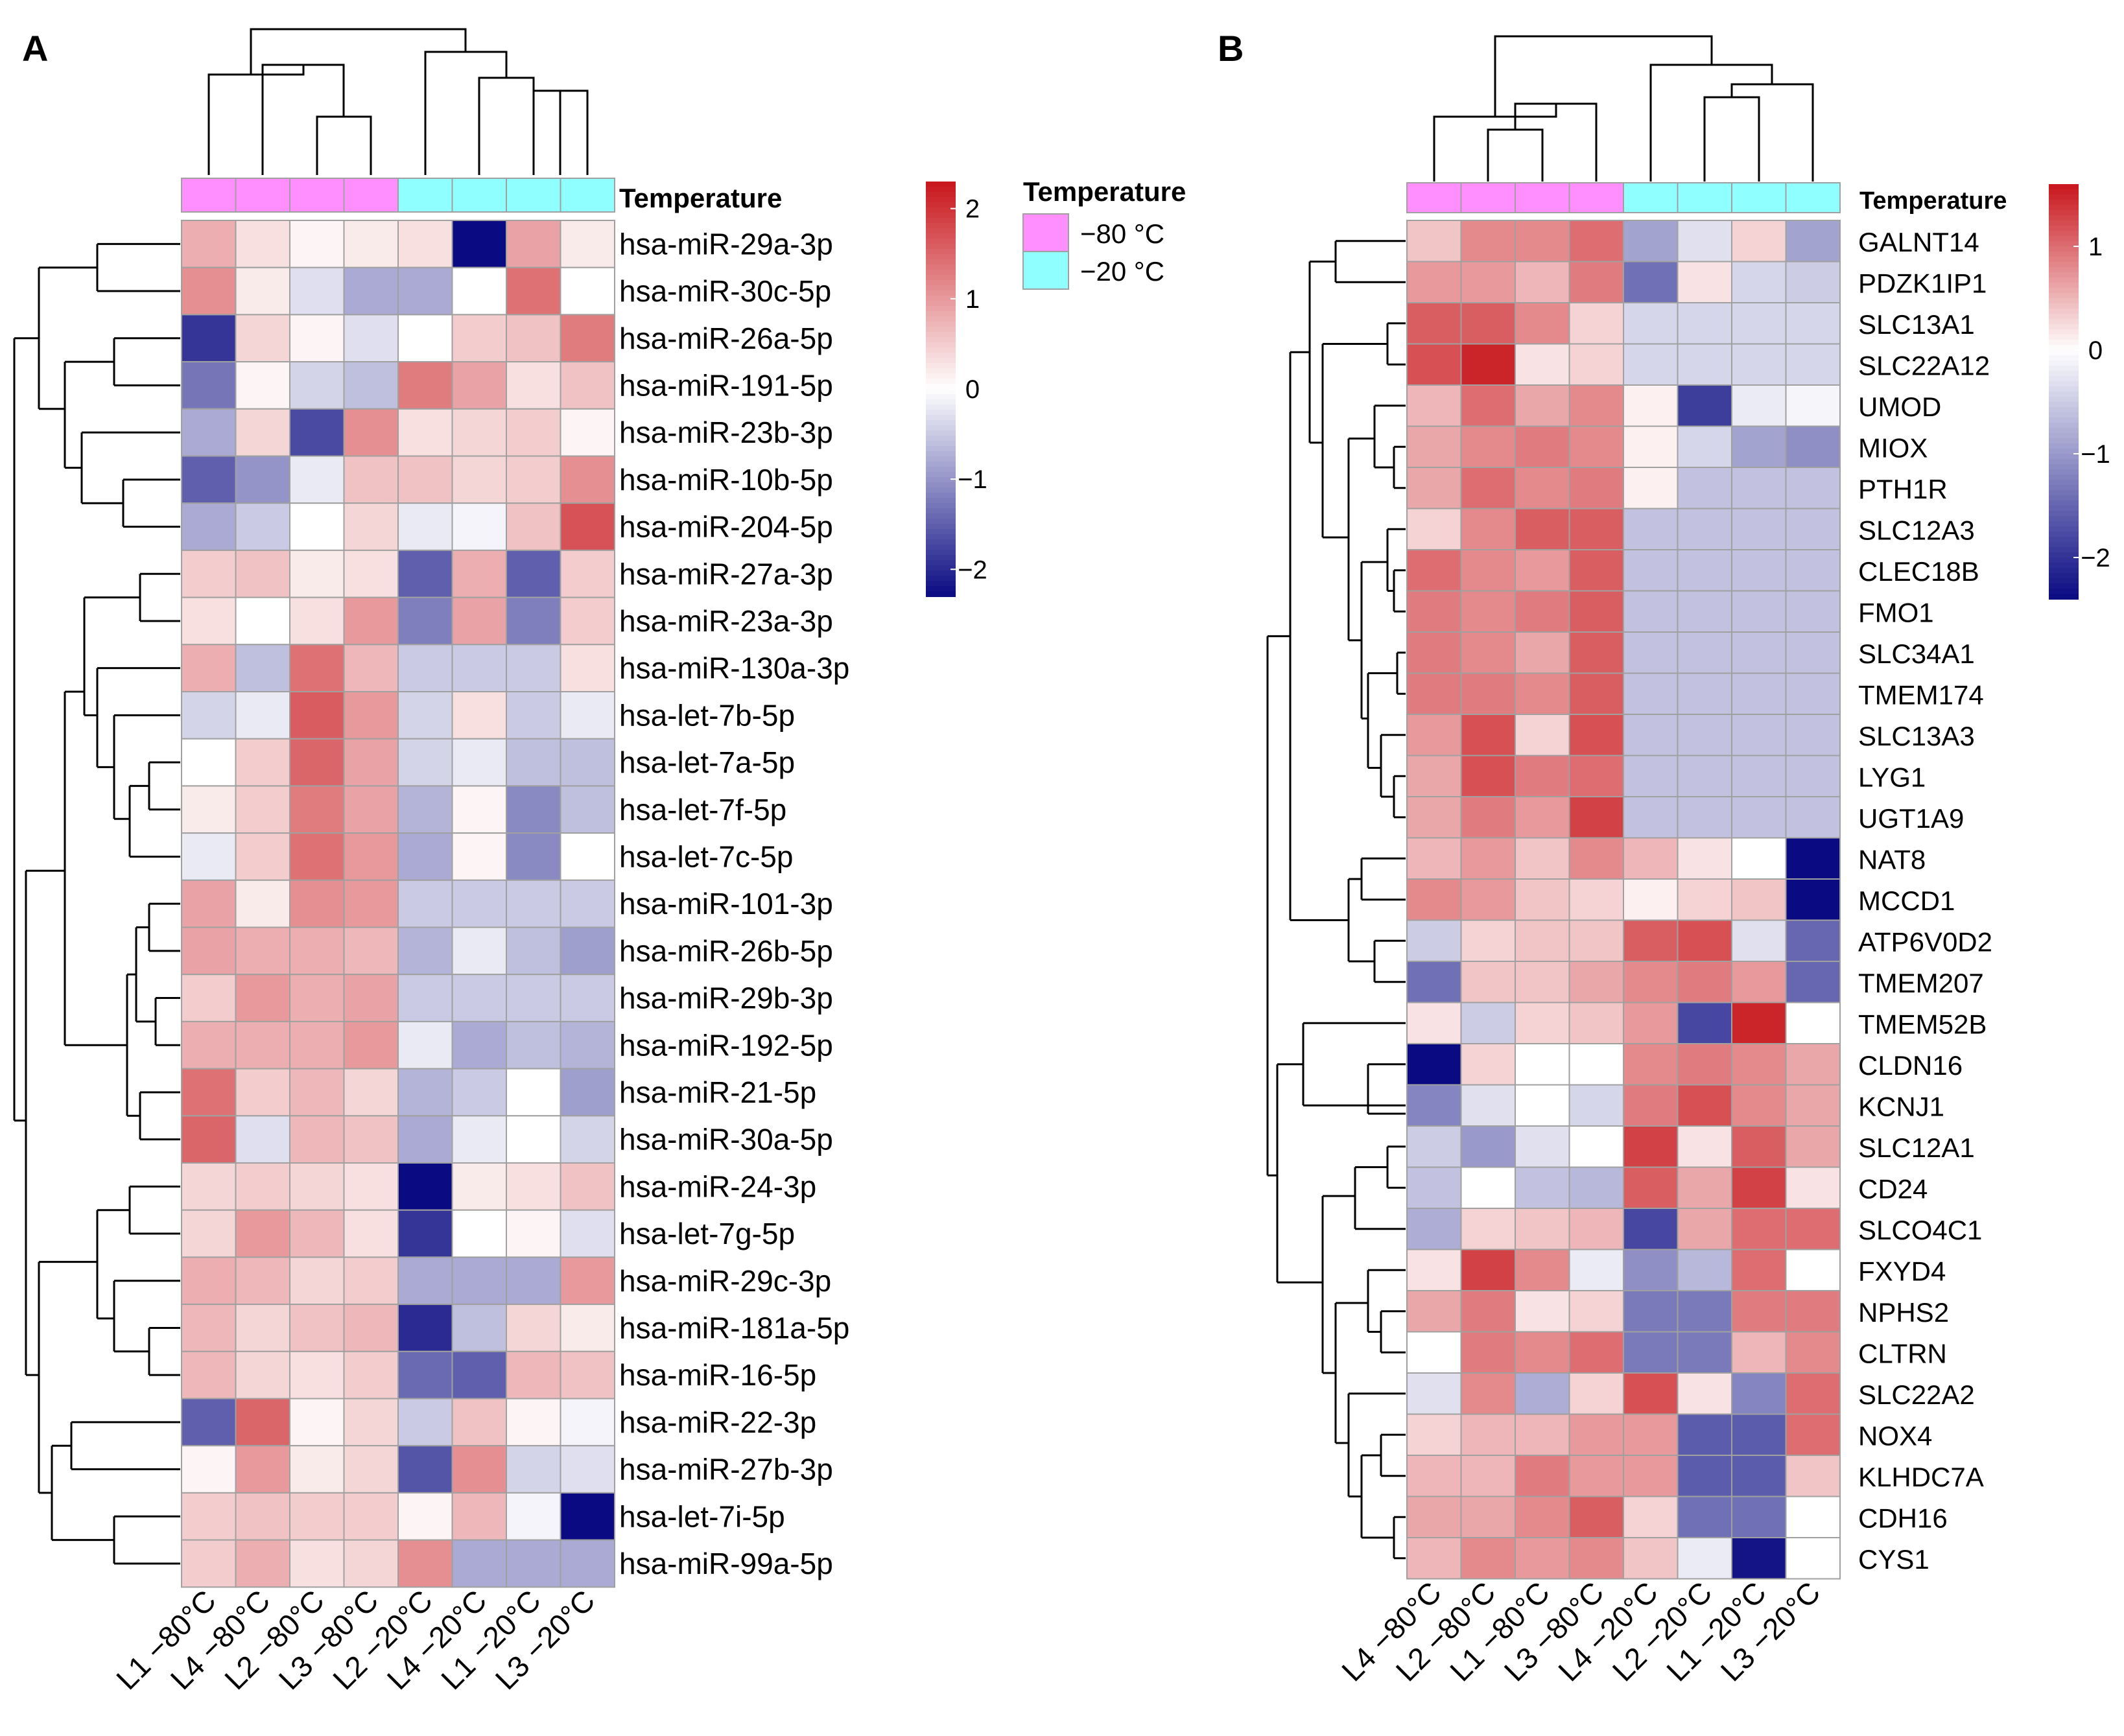  I want to click on temperature-annotation-bar-b, so click(1624, 197).